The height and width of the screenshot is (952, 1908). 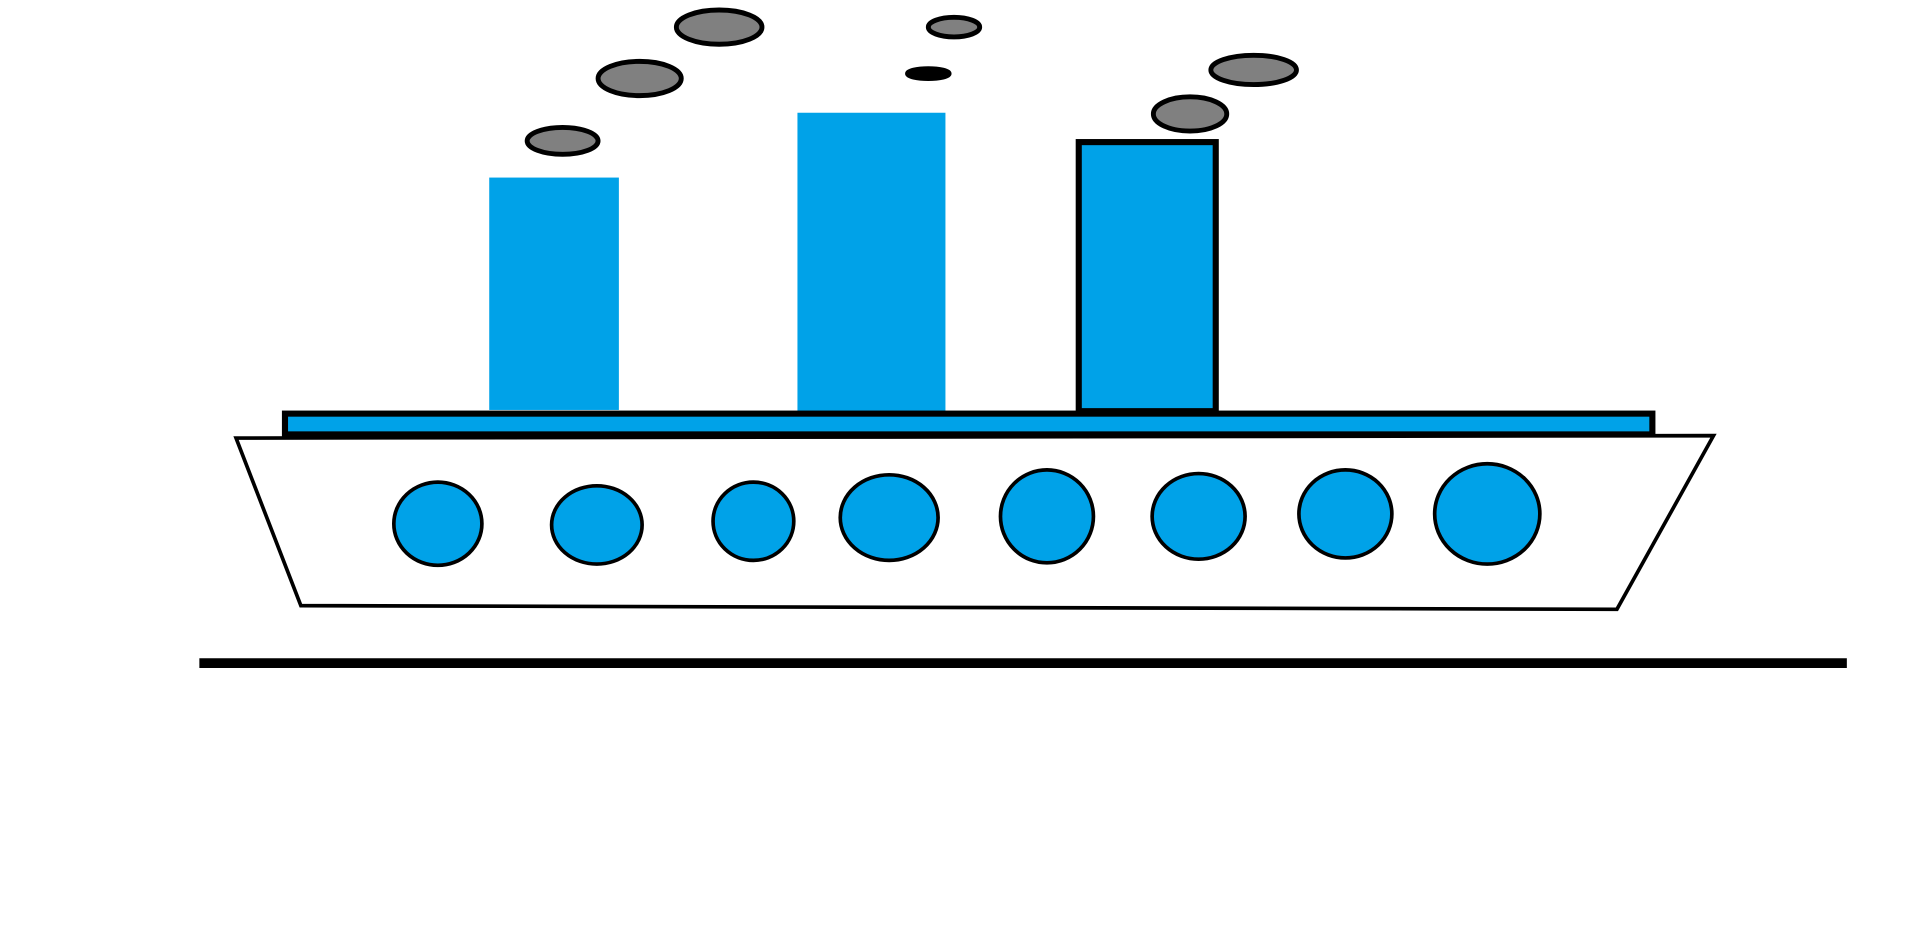 I want to click on portholes, so click(x=966, y=514).